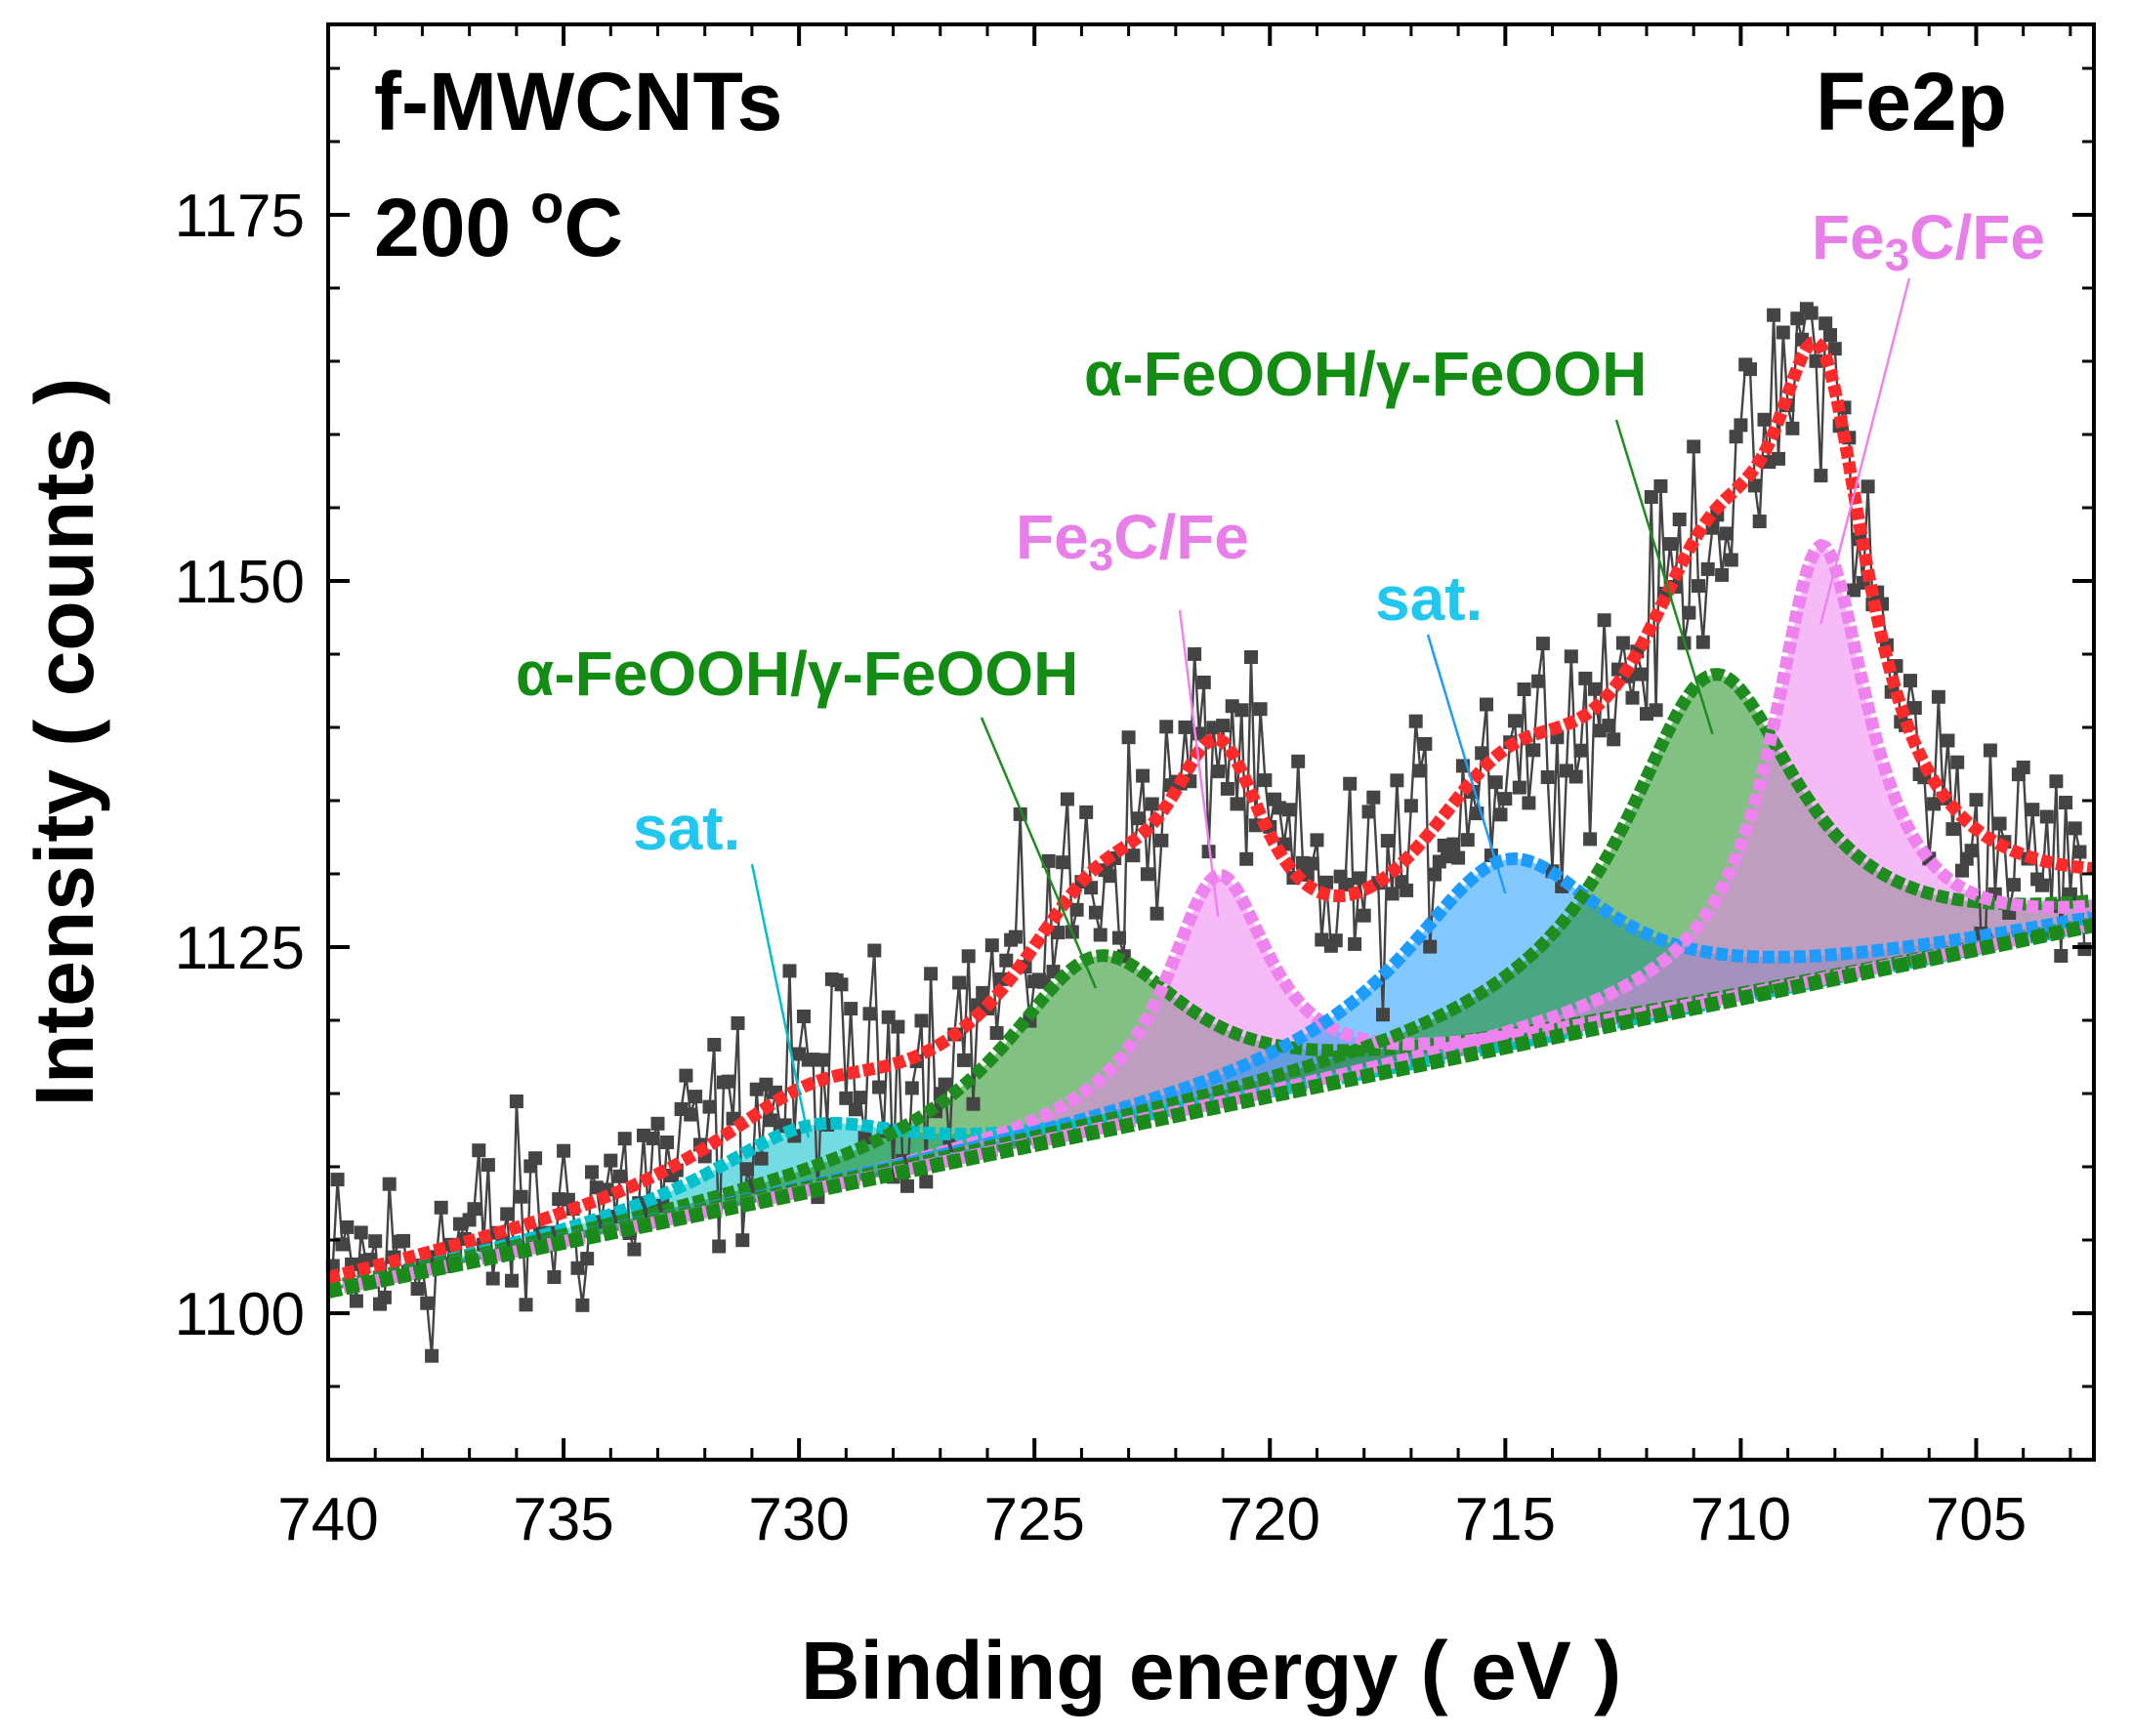  I want to click on y-tick-label: 1125, so click(240, 948).